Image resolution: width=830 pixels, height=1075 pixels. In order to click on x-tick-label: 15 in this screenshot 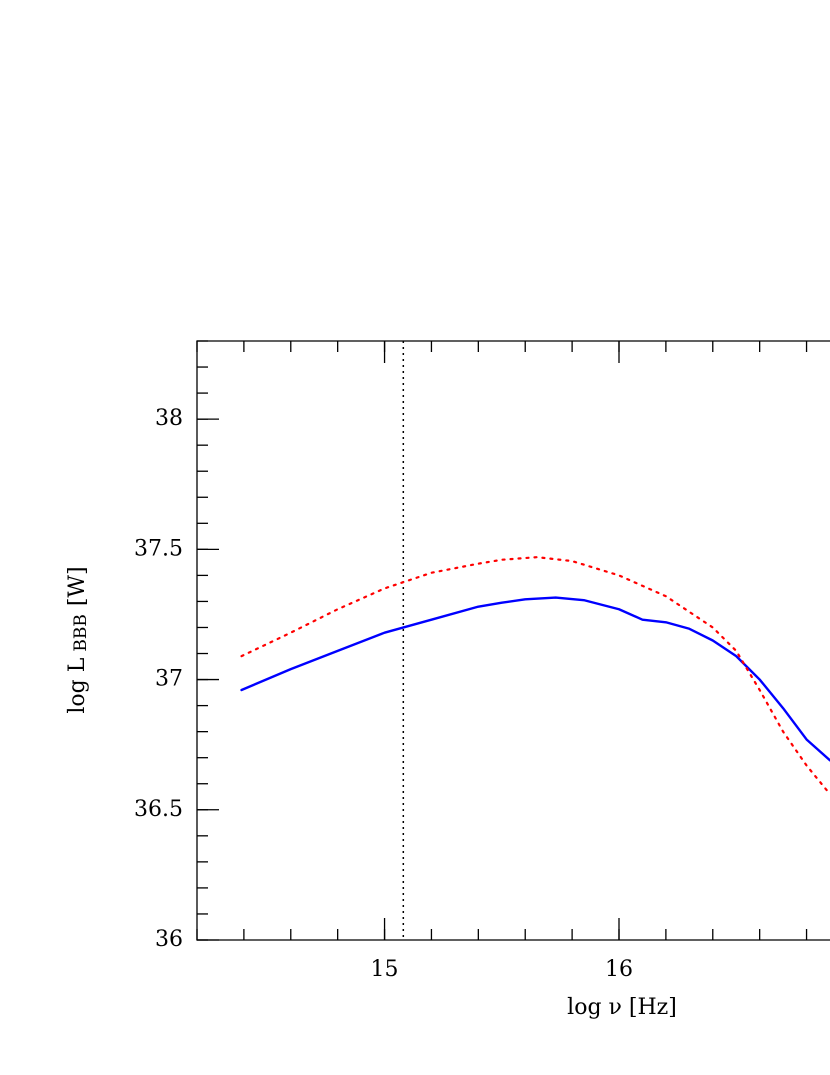, I will do `click(385, 969)`.